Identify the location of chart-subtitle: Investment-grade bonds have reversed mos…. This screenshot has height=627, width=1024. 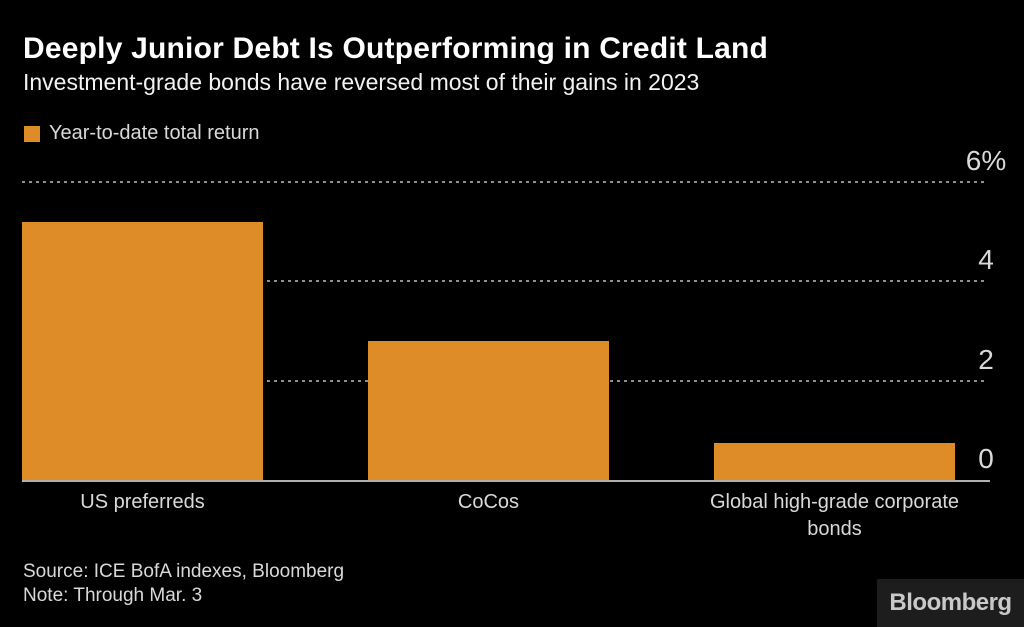
(361, 82).